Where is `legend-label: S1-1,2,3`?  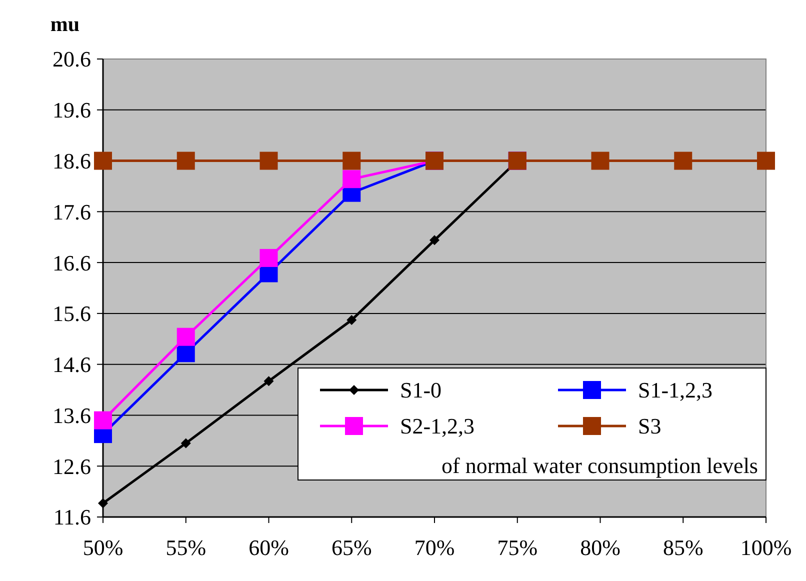 legend-label: S1-1,2,3 is located at coordinates (675, 390).